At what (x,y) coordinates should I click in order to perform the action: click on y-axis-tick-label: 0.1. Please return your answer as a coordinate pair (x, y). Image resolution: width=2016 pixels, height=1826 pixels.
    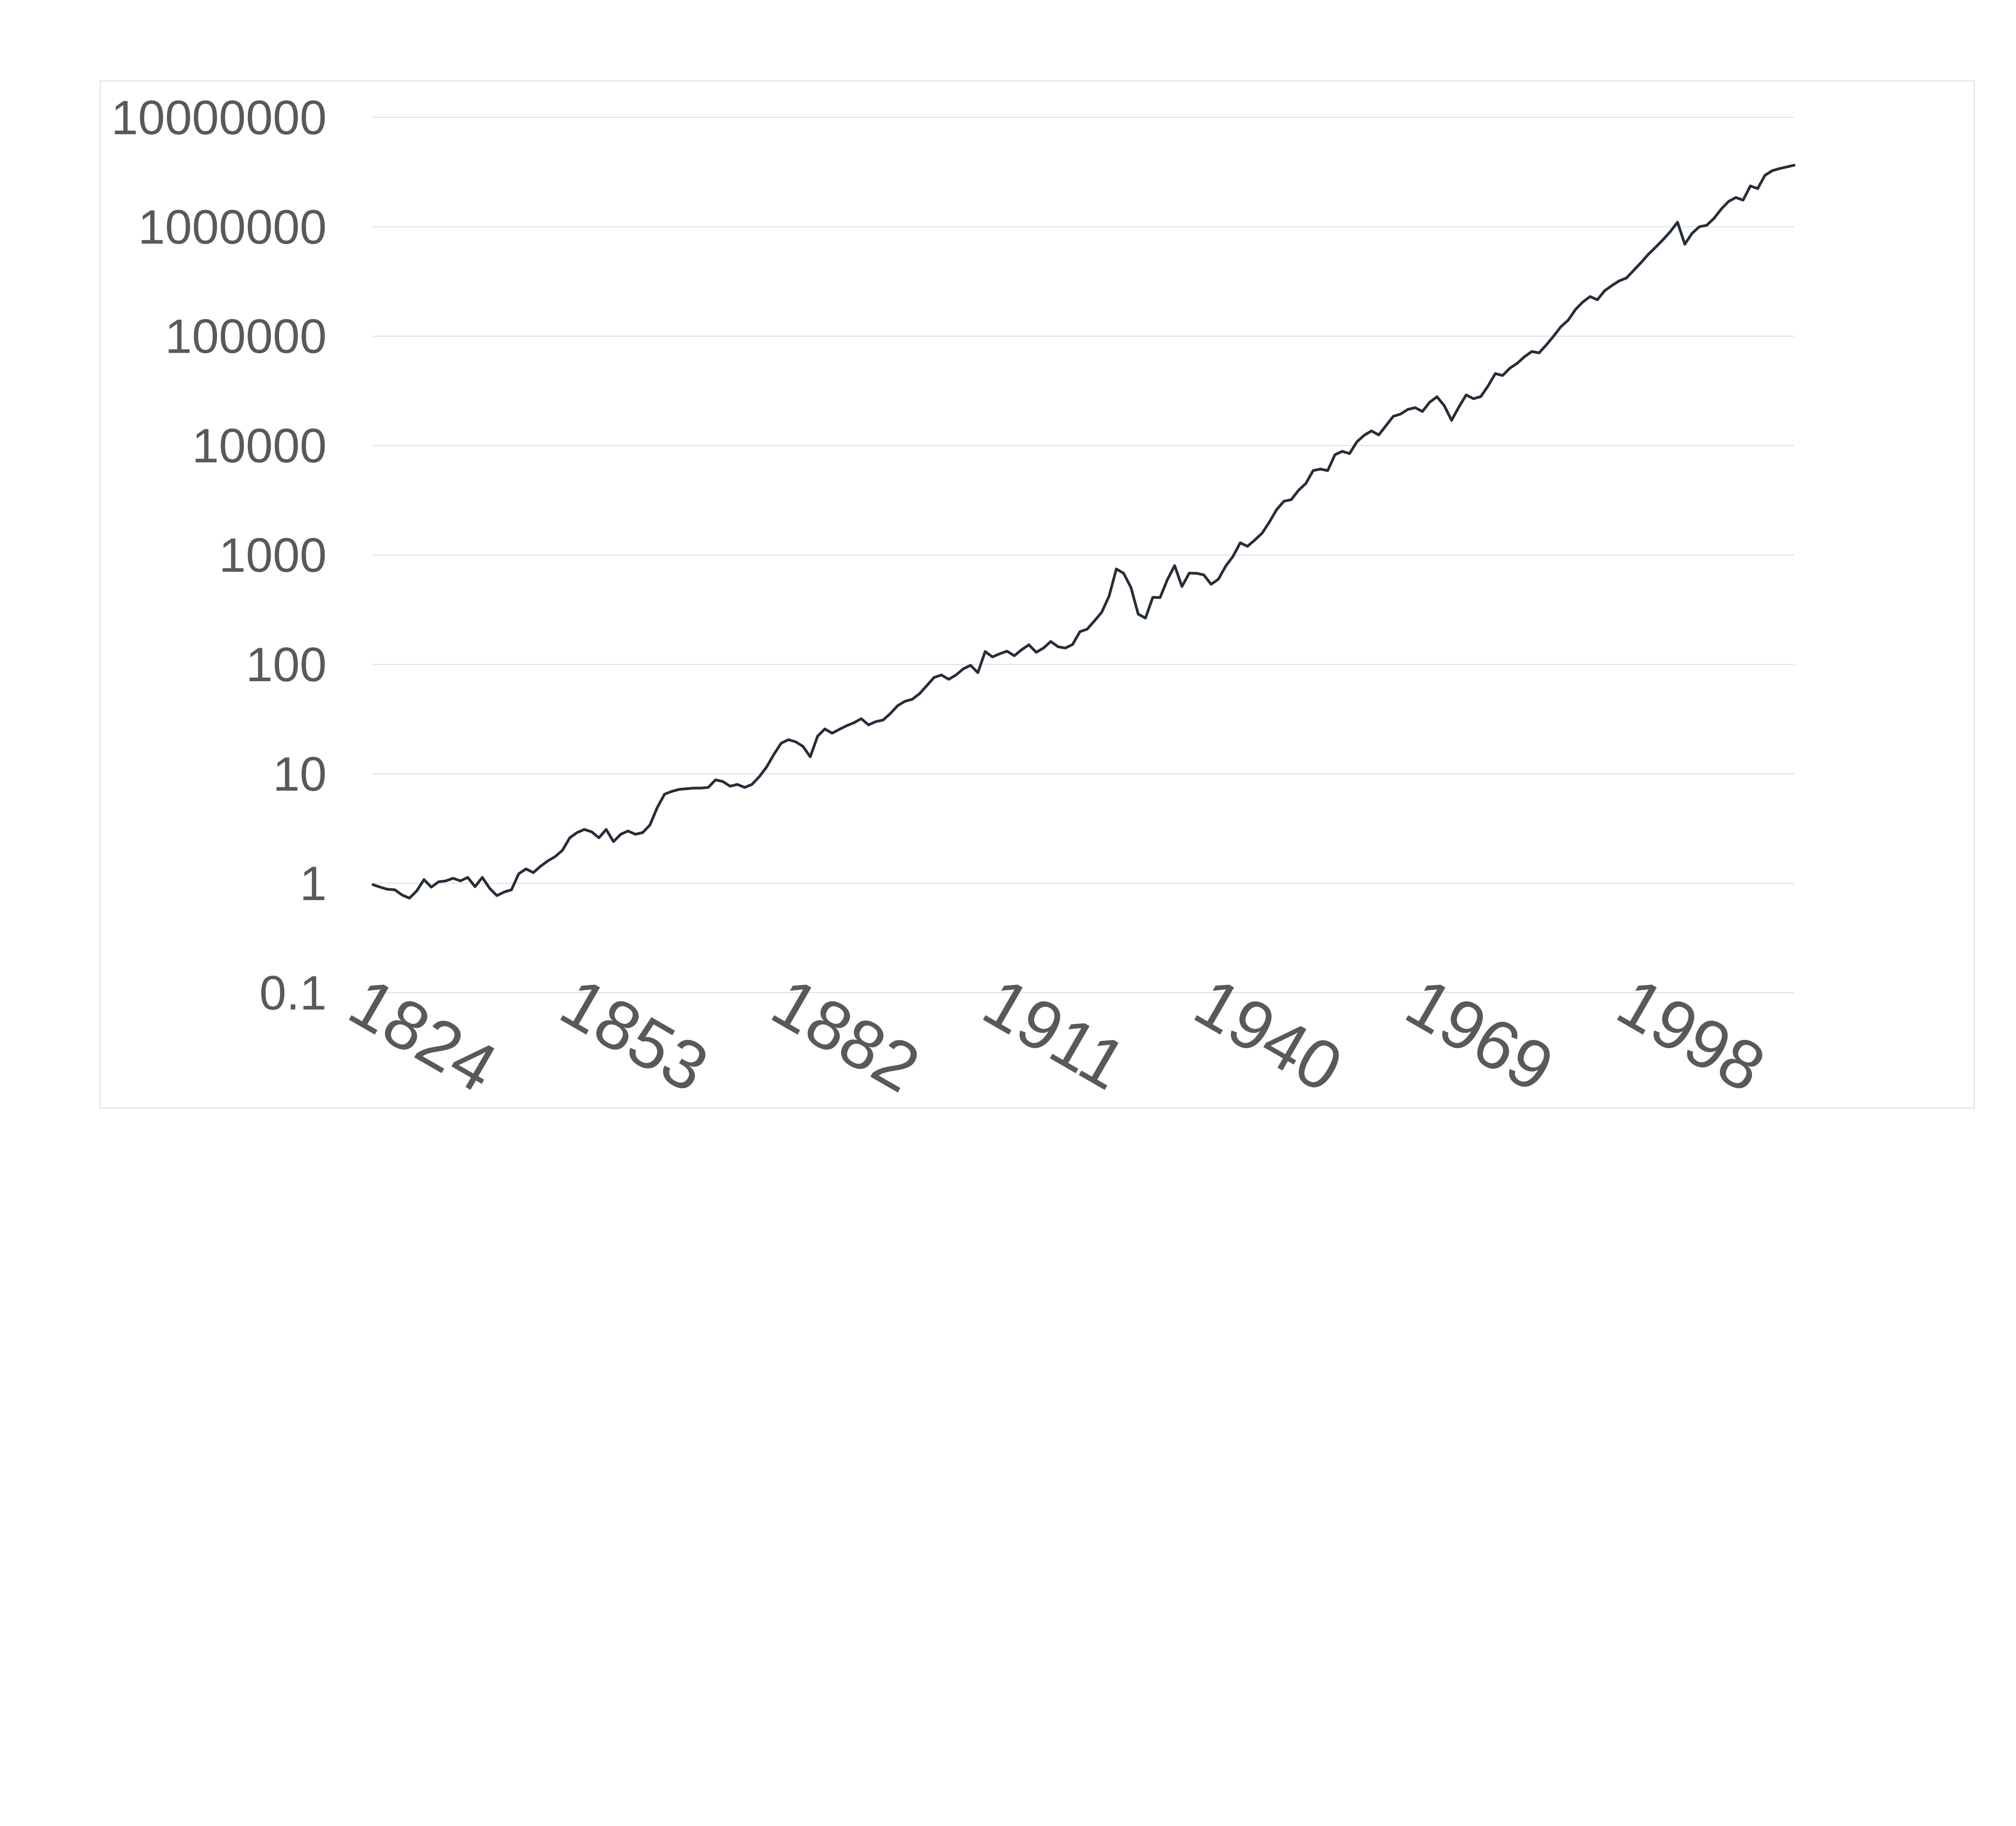
    Looking at the image, I should click on (293, 993).